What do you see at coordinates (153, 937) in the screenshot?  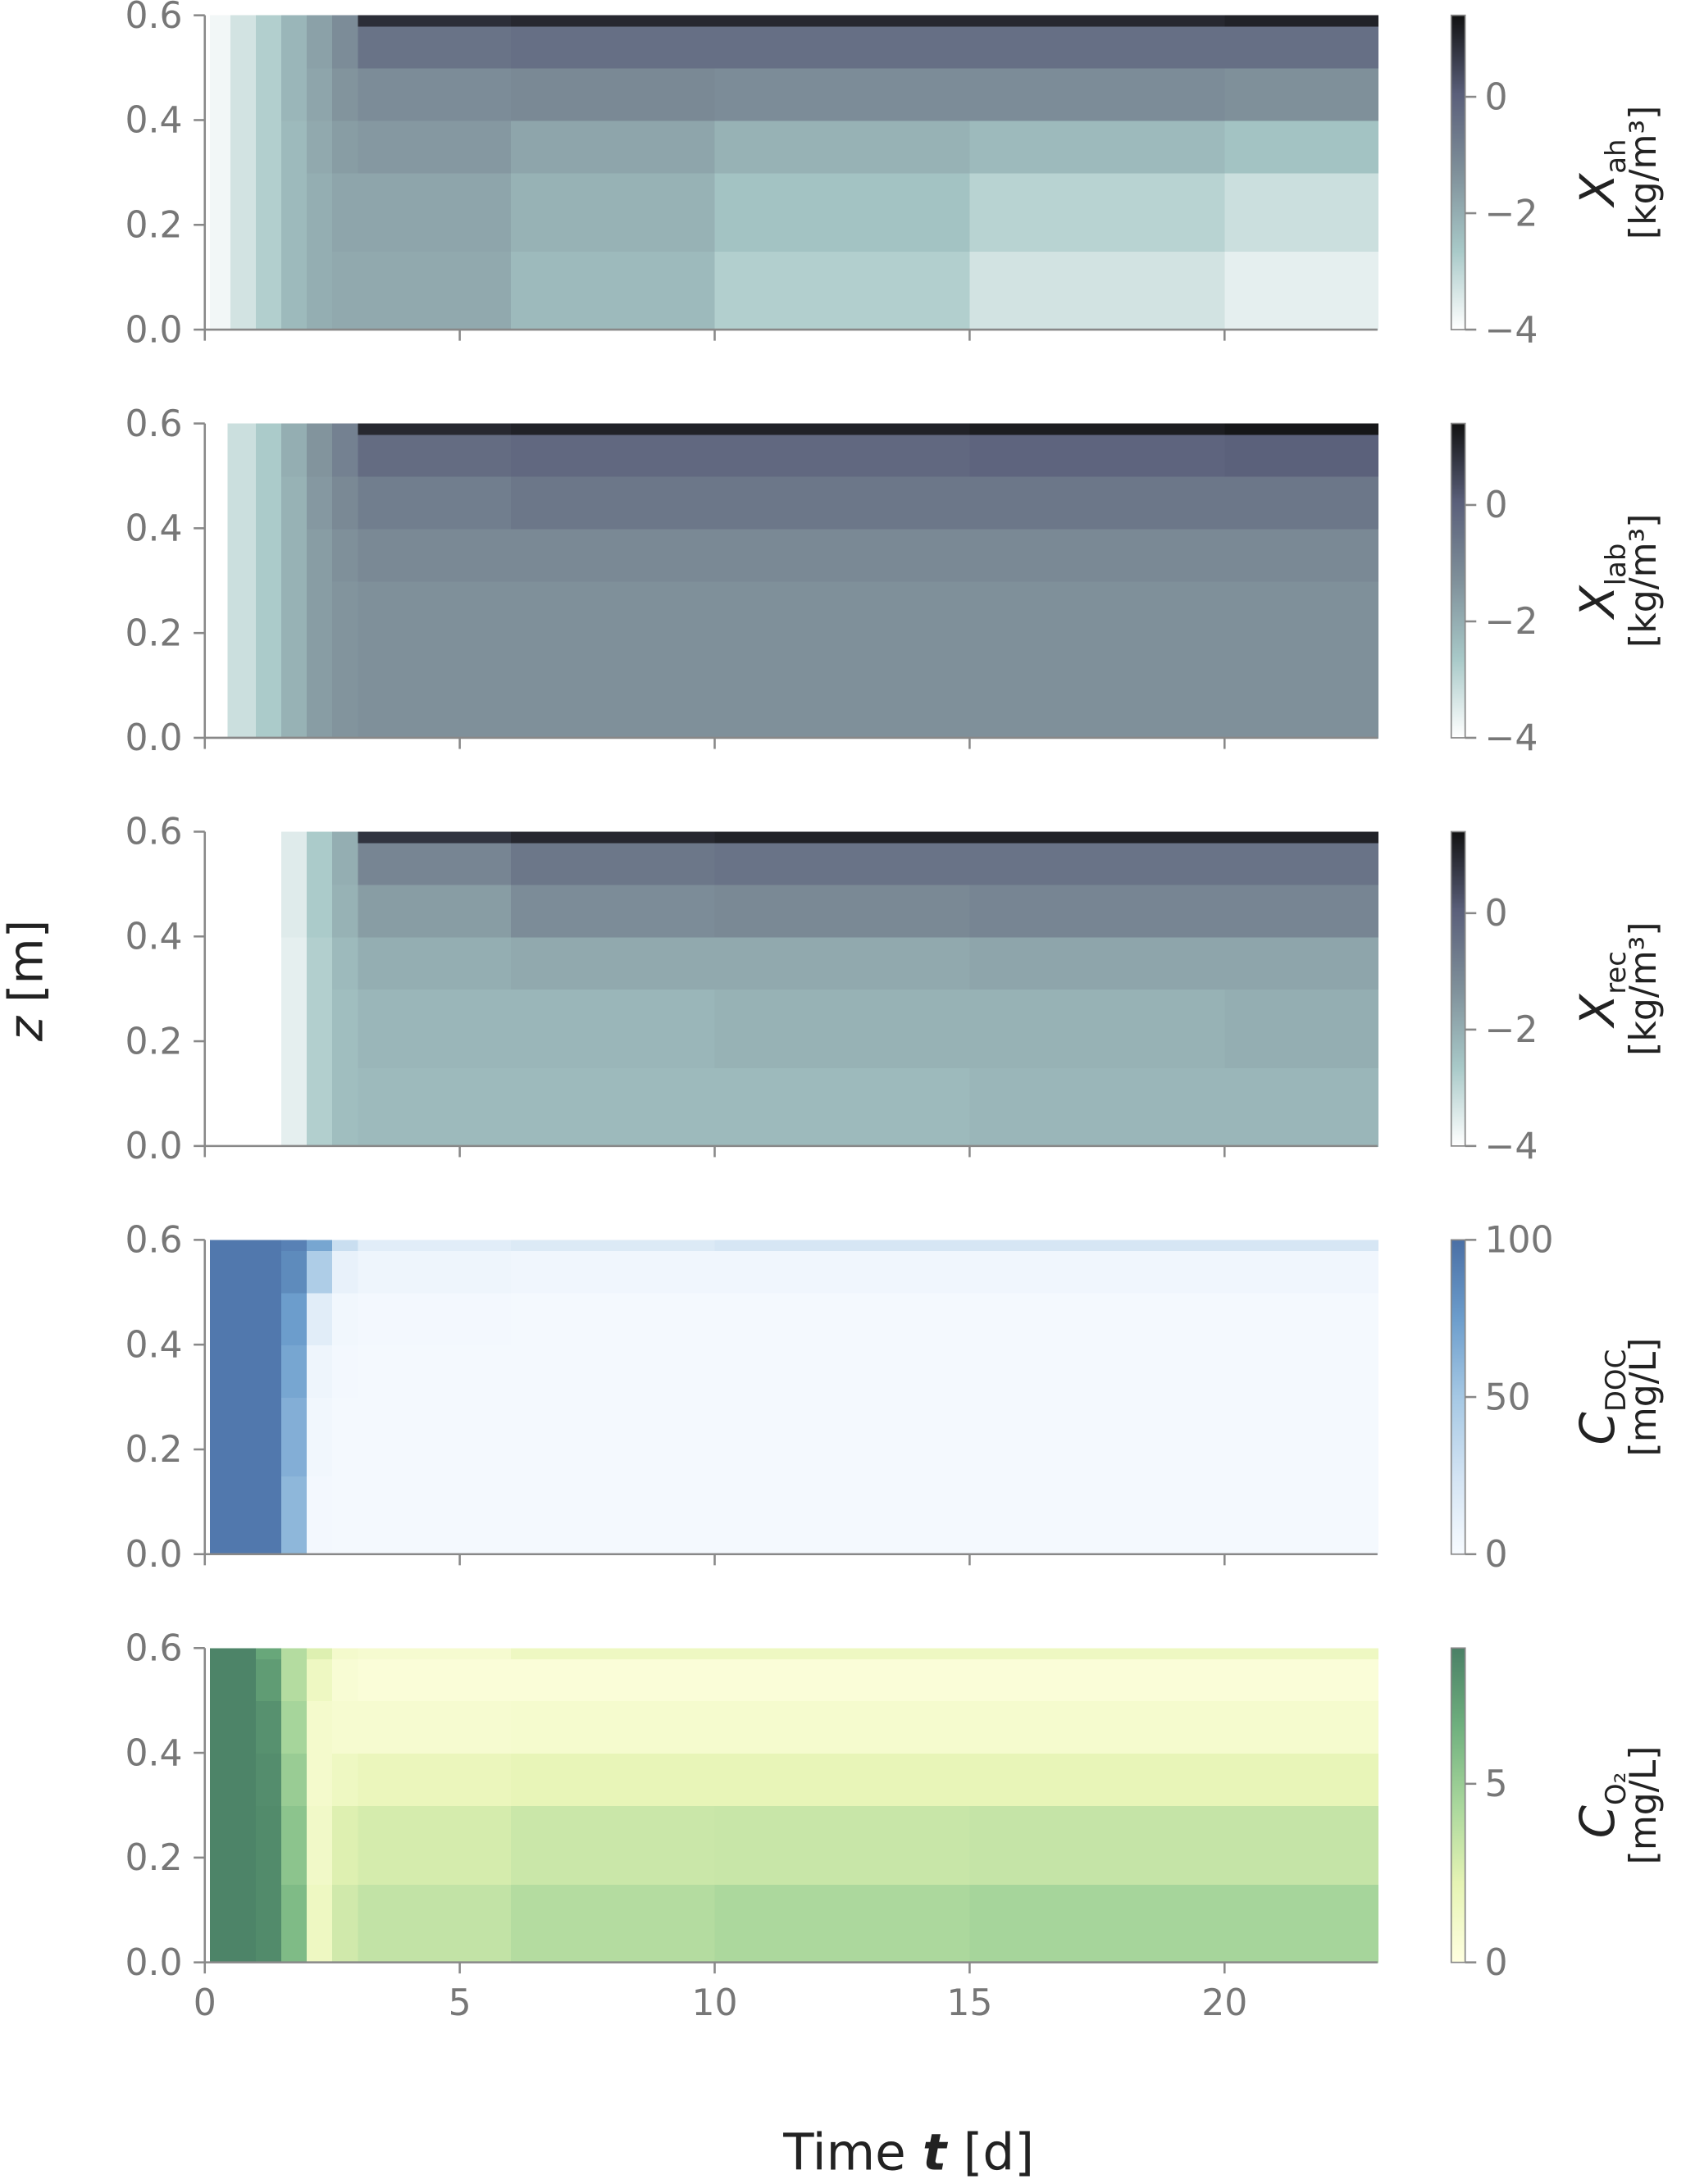 I see `y-tick-label: 0.4` at bounding box center [153, 937].